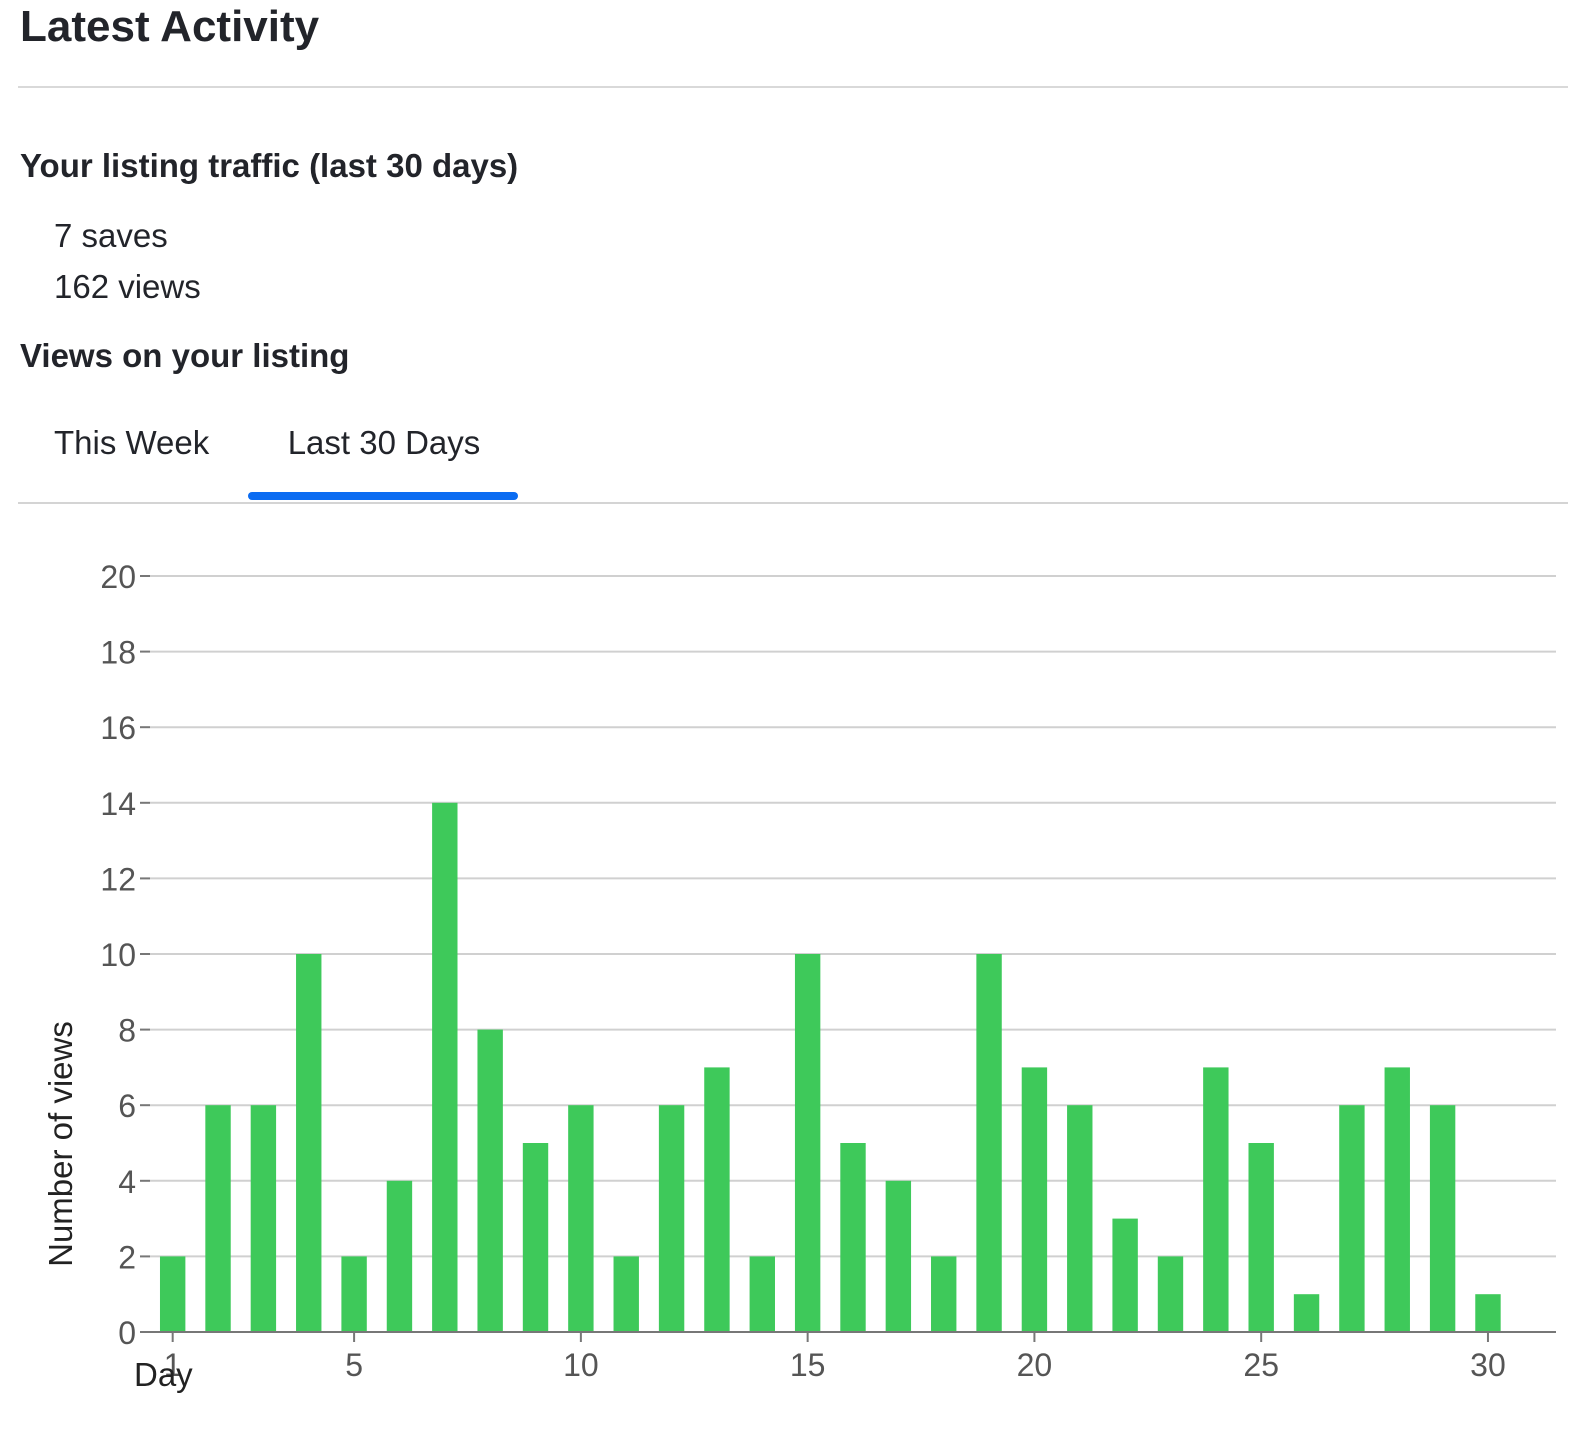 The image size is (1589, 1449). What do you see at coordinates (127, 1031) in the screenshot?
I see `y-tick-label-8: 8` at bounding box center [127, 1031].